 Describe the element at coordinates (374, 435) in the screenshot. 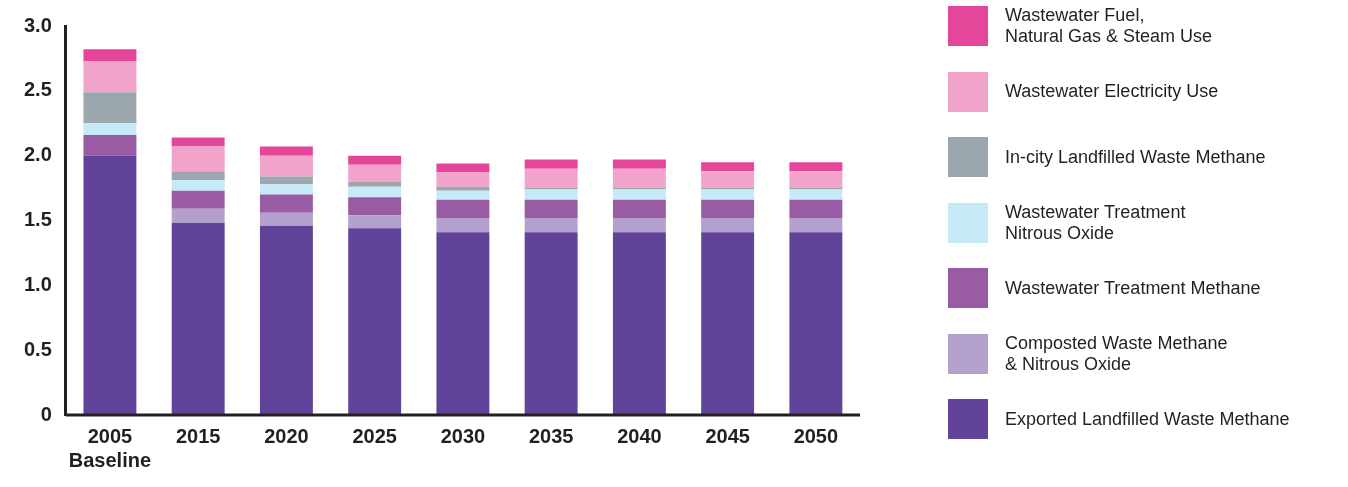

I see `x-tick-label: 2025` at that location.